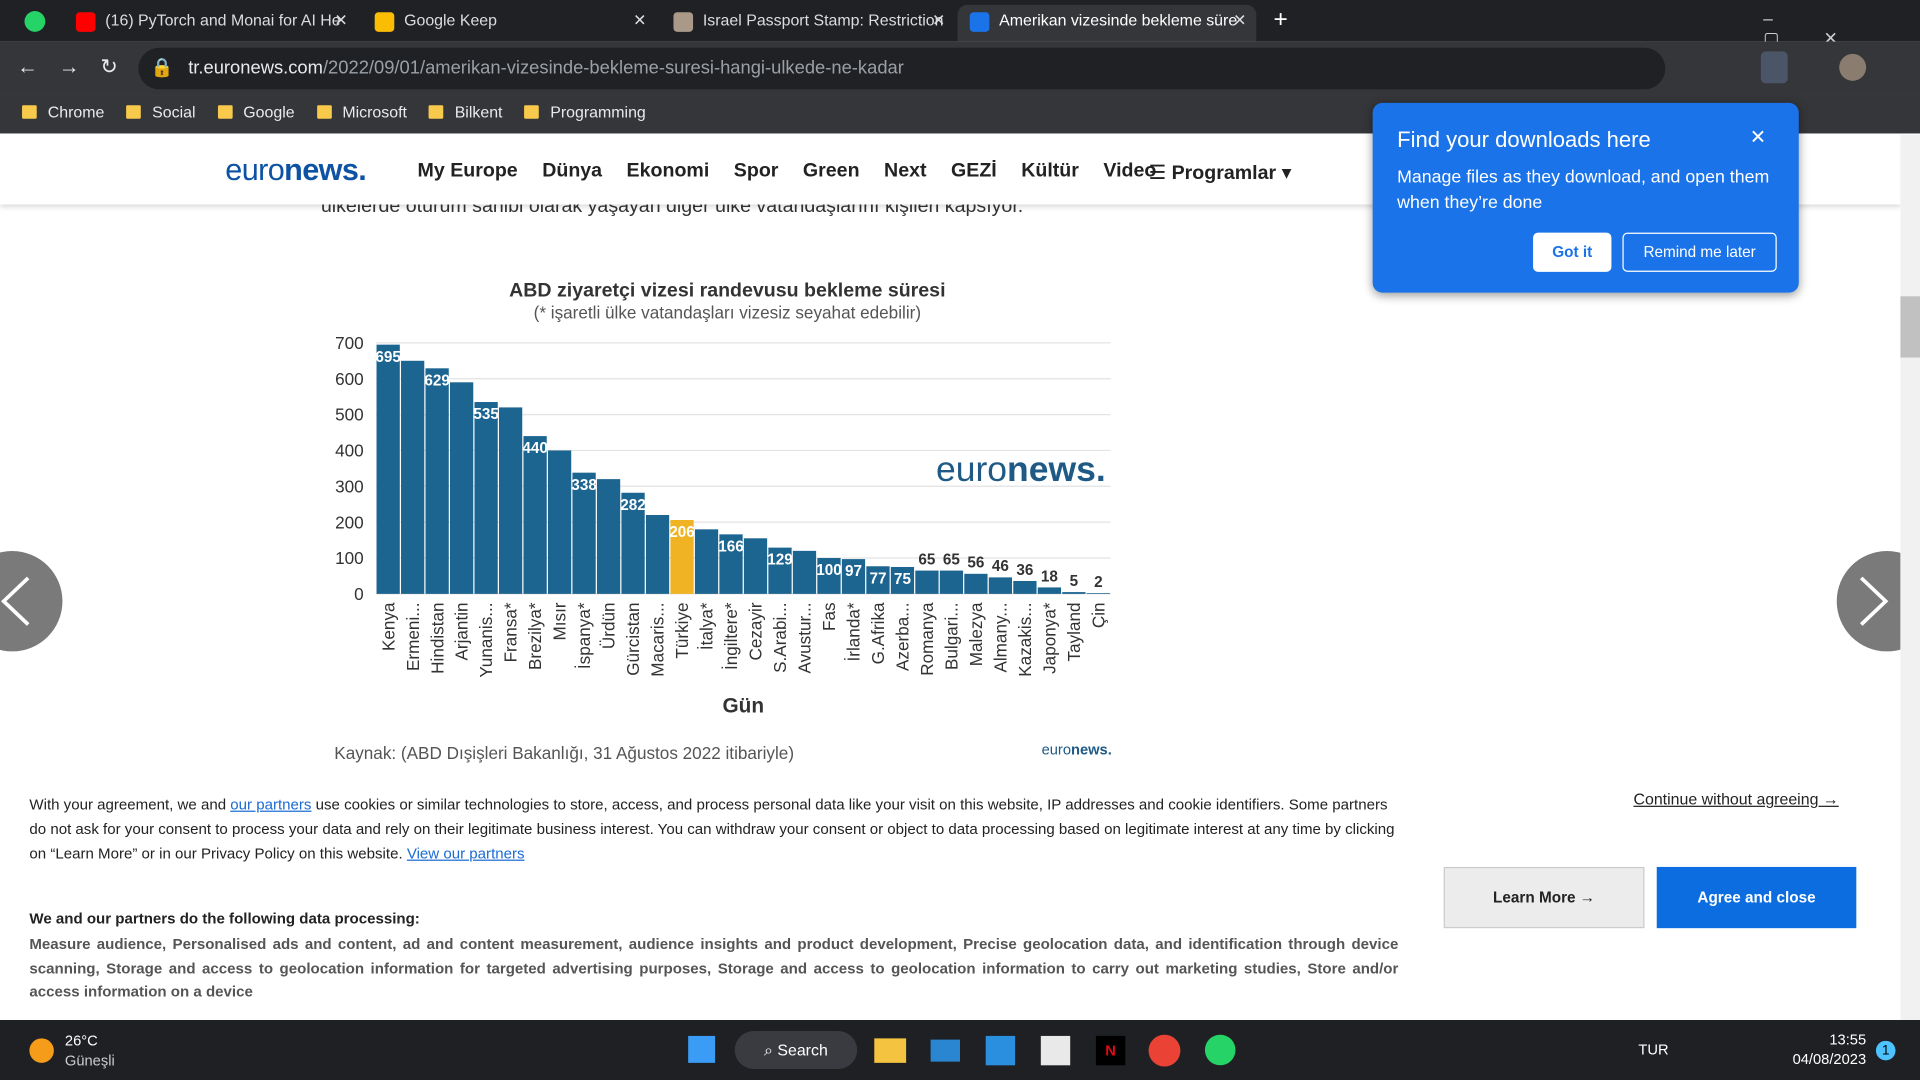  I want to click on nav-item: My Europe, so click(467, 171).